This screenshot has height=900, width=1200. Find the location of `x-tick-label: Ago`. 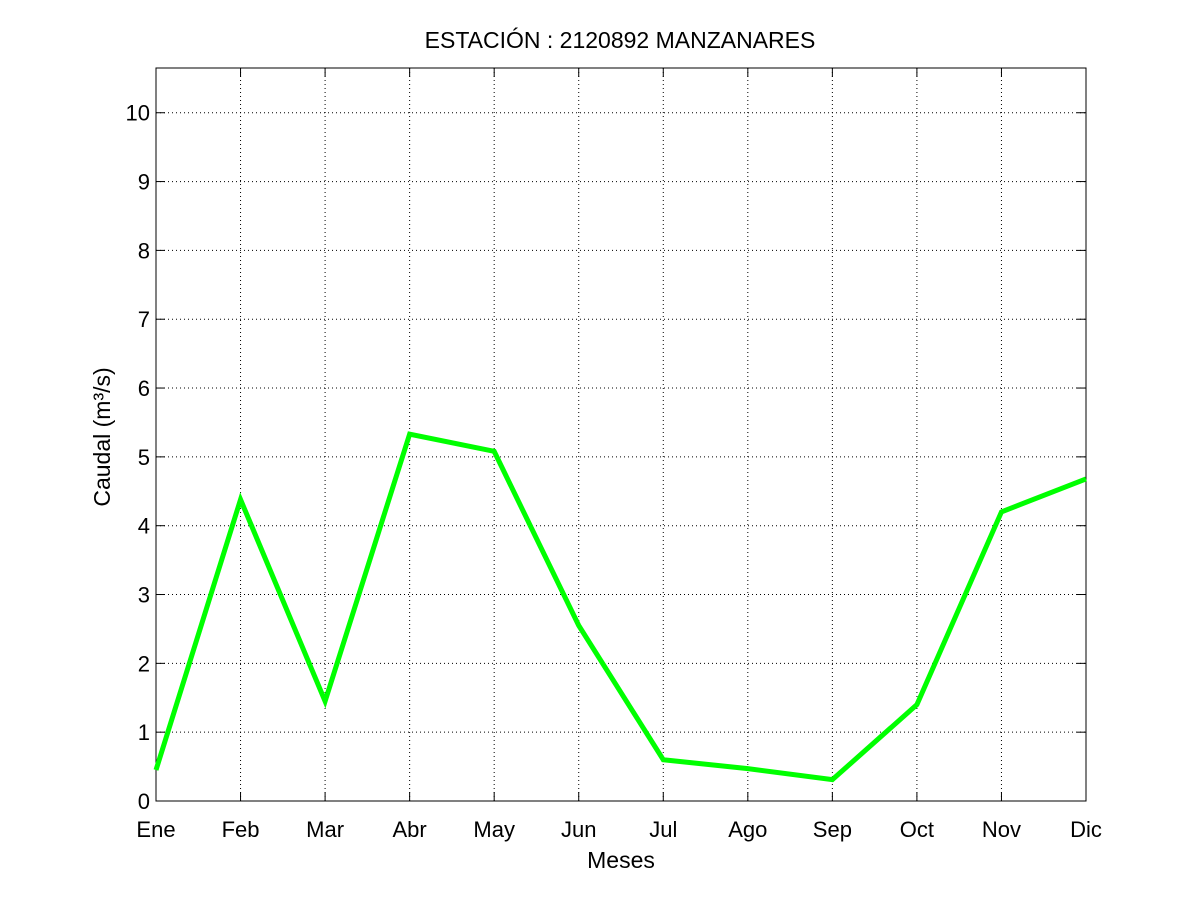

x-tick-label: Ago is located at coordinates (747, 829).